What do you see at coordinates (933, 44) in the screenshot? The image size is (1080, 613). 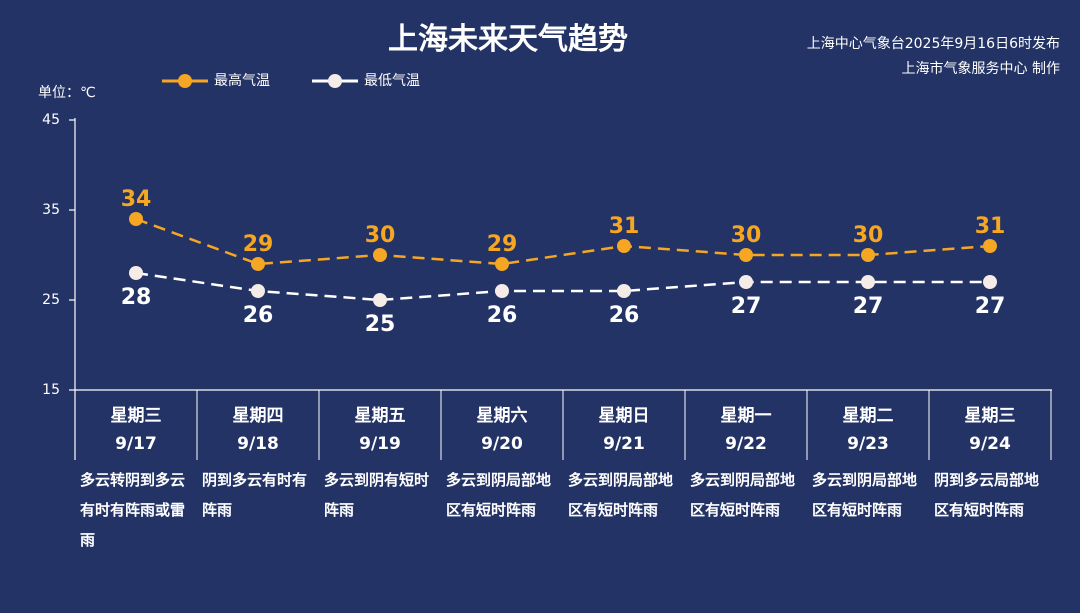 I see `publisher-line: 上海中心气象台2025年9月16日6时发布` at bounding box center [933, 44].